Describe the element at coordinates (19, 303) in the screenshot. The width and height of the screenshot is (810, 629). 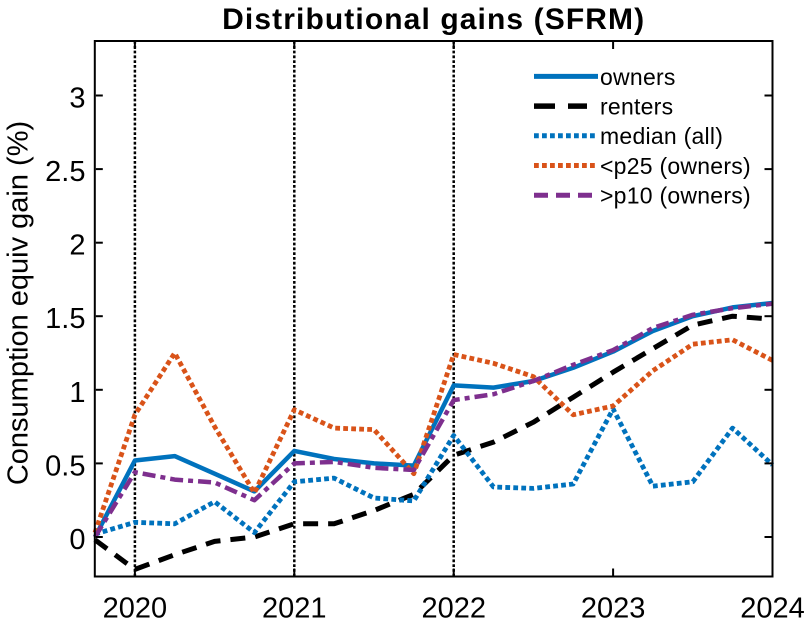
I see `svg-text: Consumption equiv gain (%)` at that location.